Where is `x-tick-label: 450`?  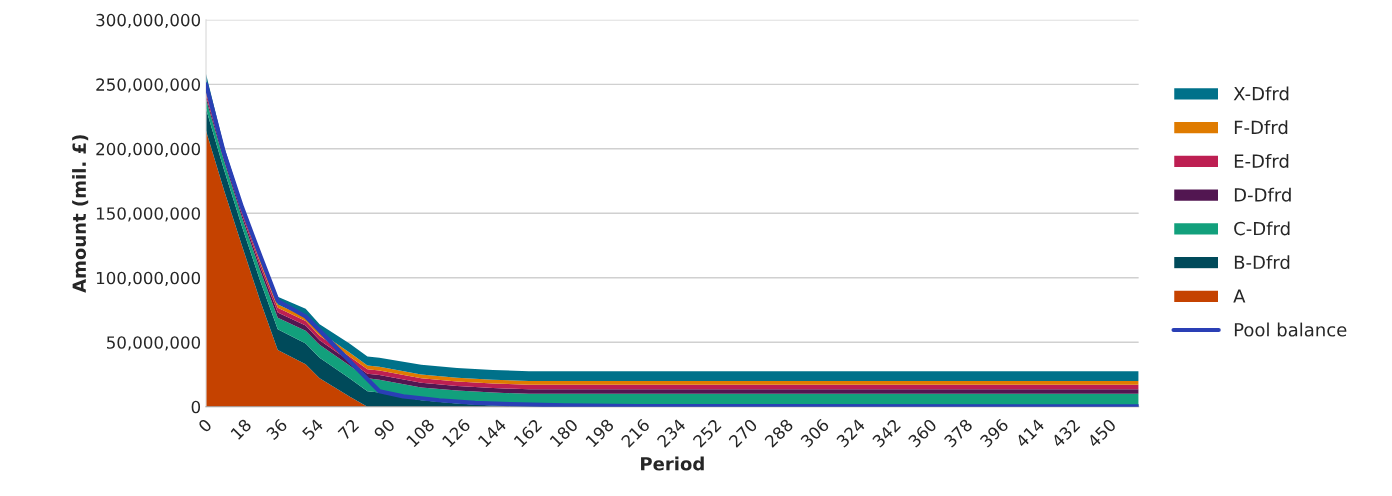
x-tick-label: 450 is located at coordinates (1101, 433).